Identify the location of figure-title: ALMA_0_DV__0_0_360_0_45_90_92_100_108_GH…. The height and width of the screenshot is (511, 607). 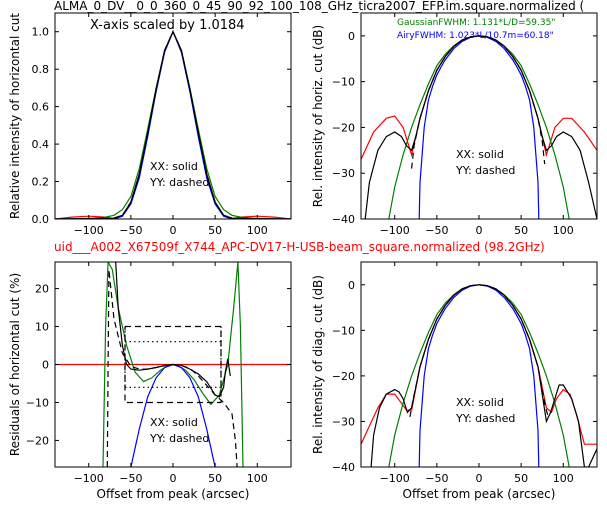
(319, 6).